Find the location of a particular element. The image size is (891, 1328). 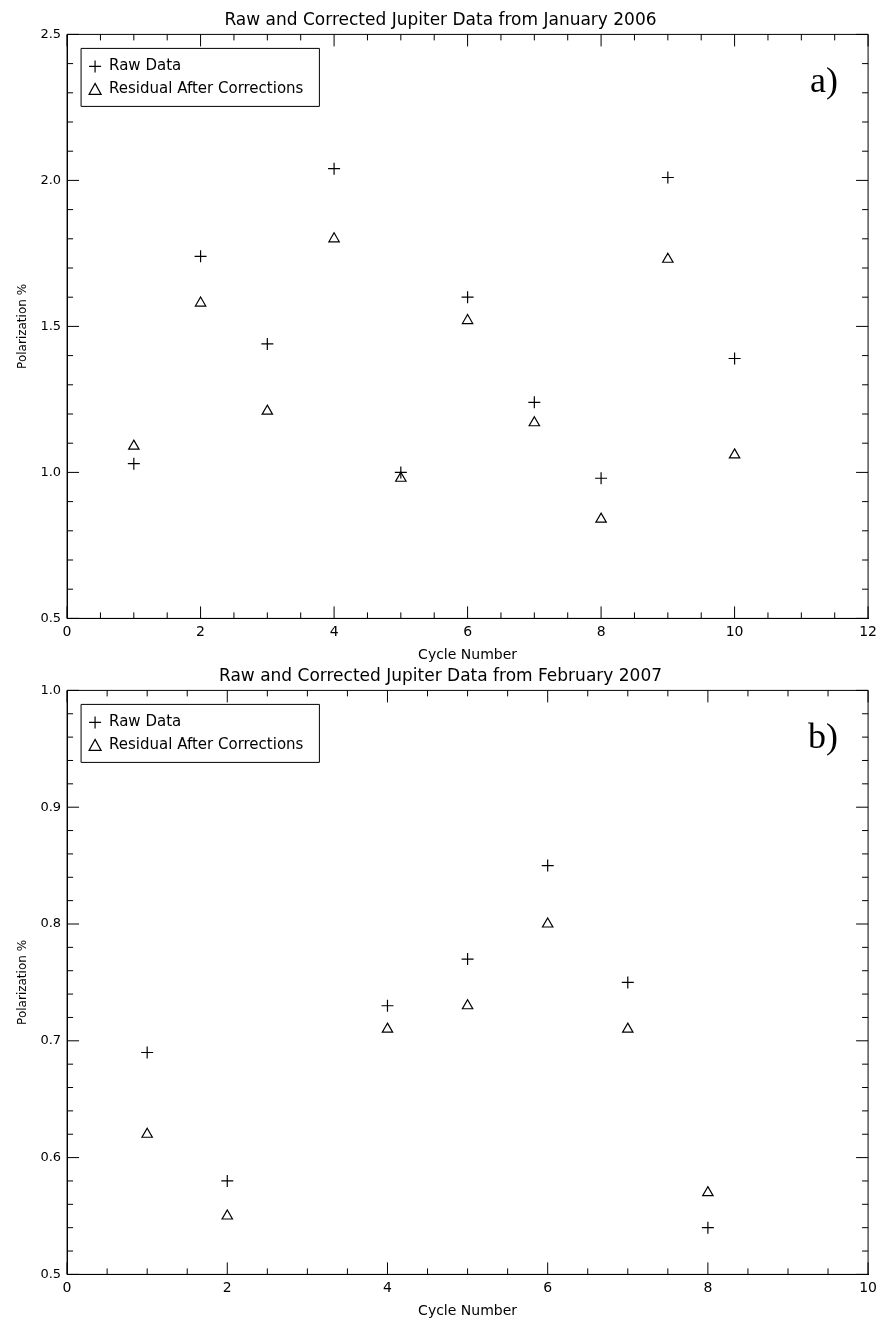

chart-title: Raw and Corrected Jupiter Data from January 2006 is located at coordinates (440, 18).